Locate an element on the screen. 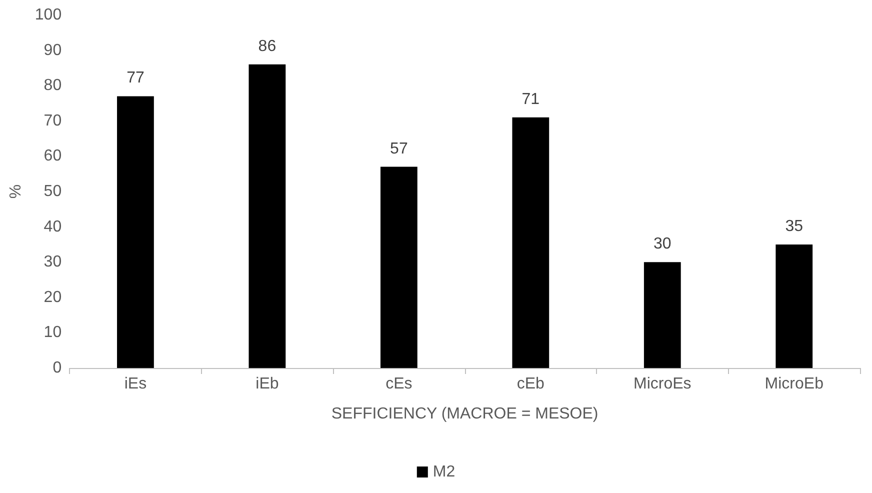 The width and height of the screenshot is (872, 493). y-tick-label: 100 is located at coordinates (48, 15).